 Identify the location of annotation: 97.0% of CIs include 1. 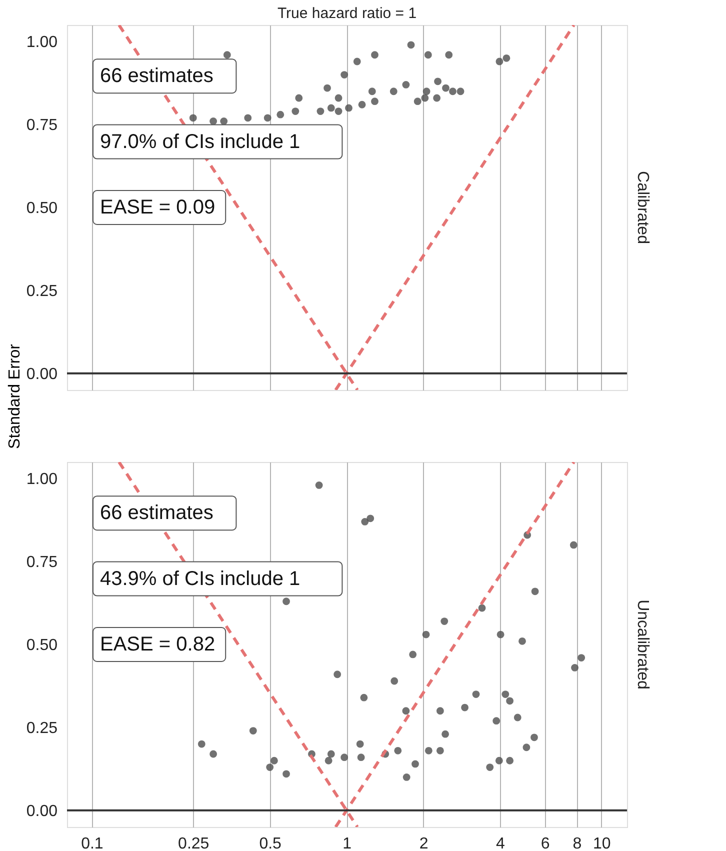
(200, 141).